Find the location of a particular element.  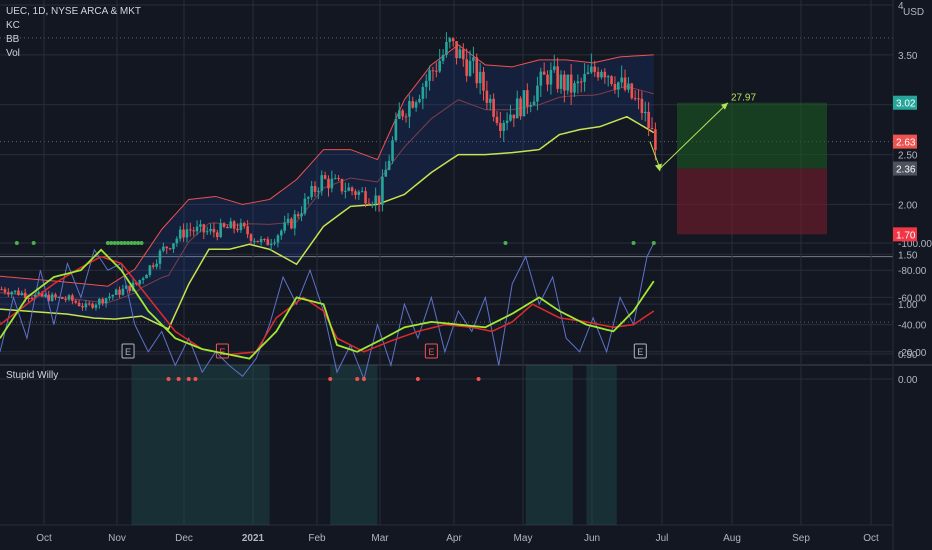

price-label-text: 1.70 is located at coordinates (906, 235).